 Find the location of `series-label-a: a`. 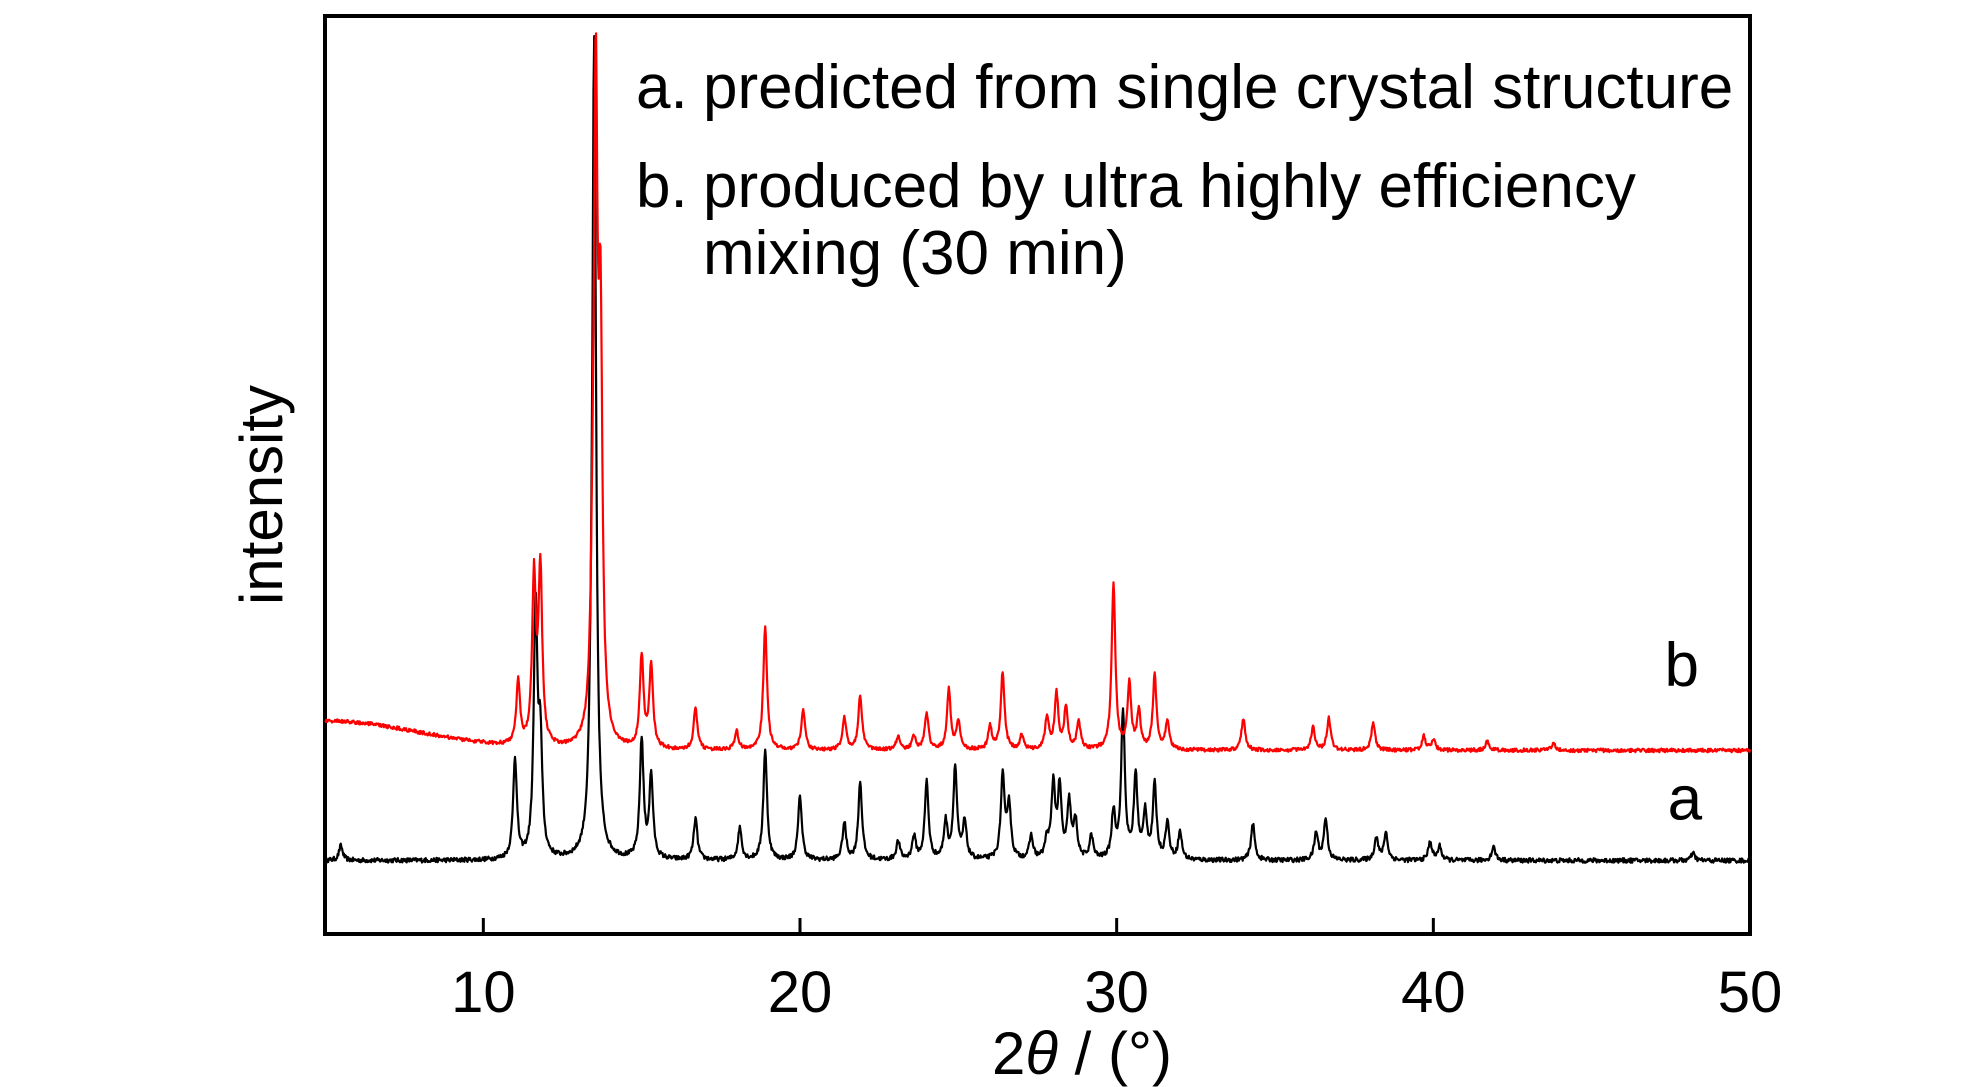

series-label-a: a is located at coordinates (1685, 798).